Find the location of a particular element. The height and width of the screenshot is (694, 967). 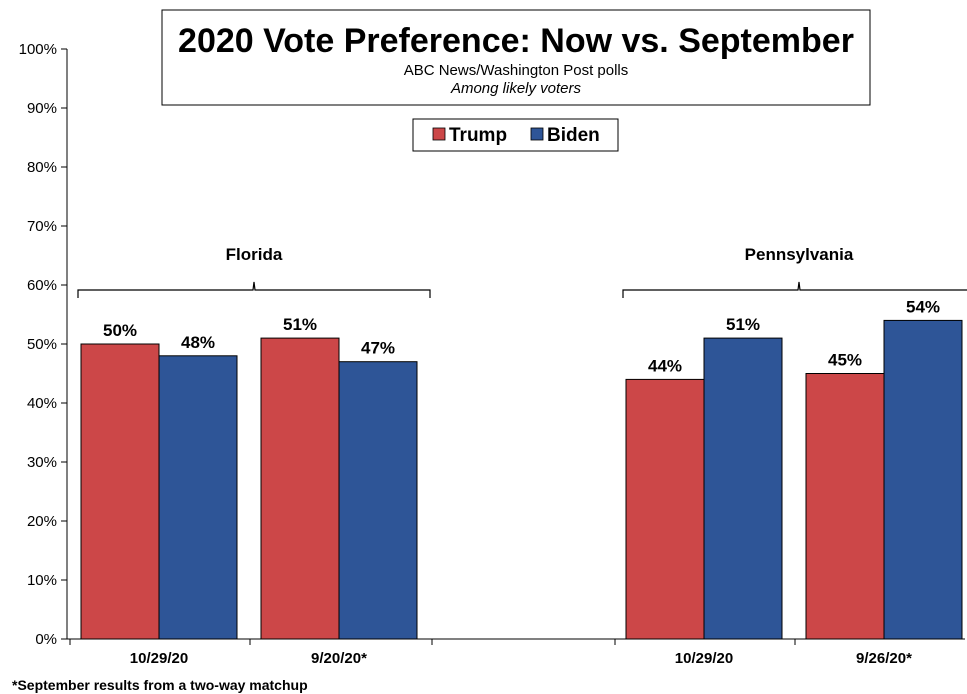

group-brackets: Florida Pennsylvania is located at coordinates (522, 271).